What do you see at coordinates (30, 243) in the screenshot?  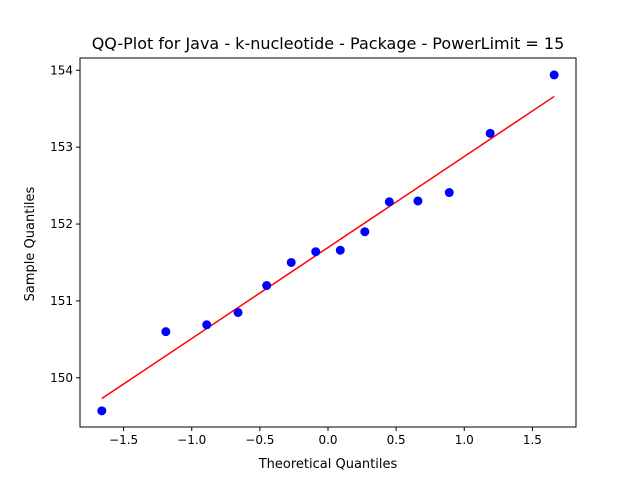 I see `y-axis-label: Sample Quantiles` at bounding box center [30, 243].